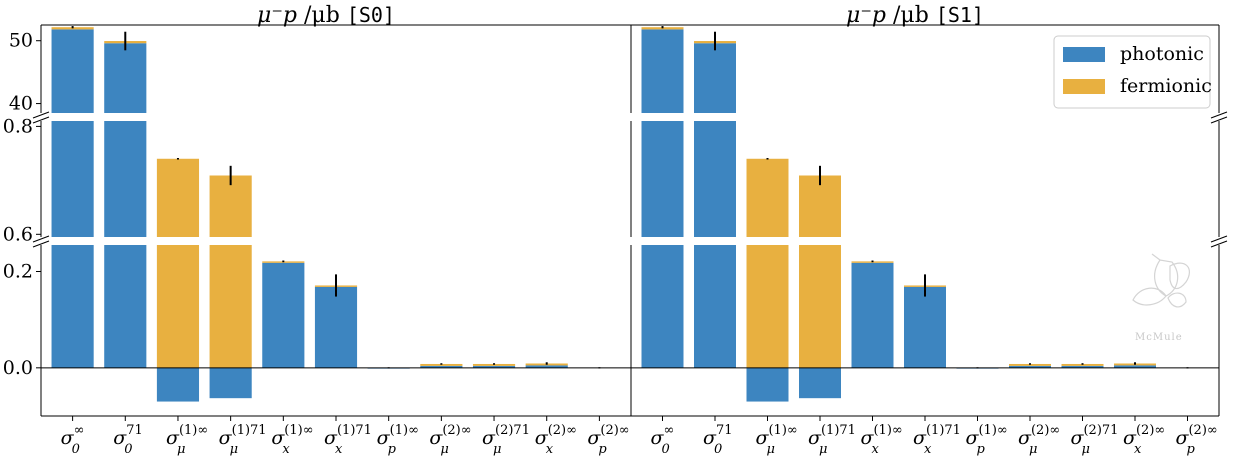 Image resolution: width=1236 pixels, height=459 pixels. What do you see at coordinates (1197, 440) in the screenshot?
I see `x-tick-label: σ(2)∞ p` at bounding box center [1197, 440].